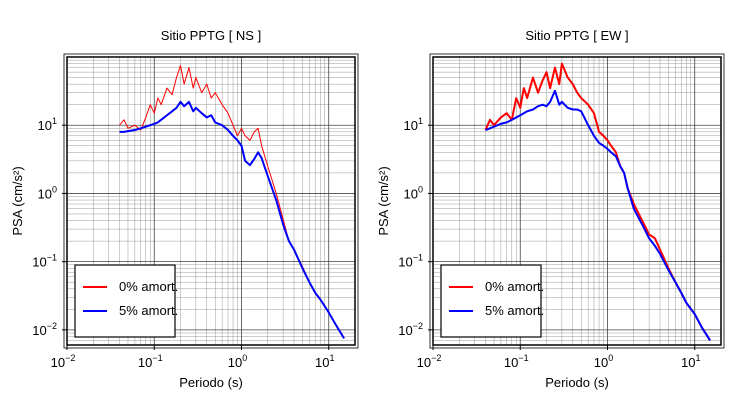 The image size is (730, 400). I want to click on chart-title: Sitio PPTG [ NS ], so click(211, 35).